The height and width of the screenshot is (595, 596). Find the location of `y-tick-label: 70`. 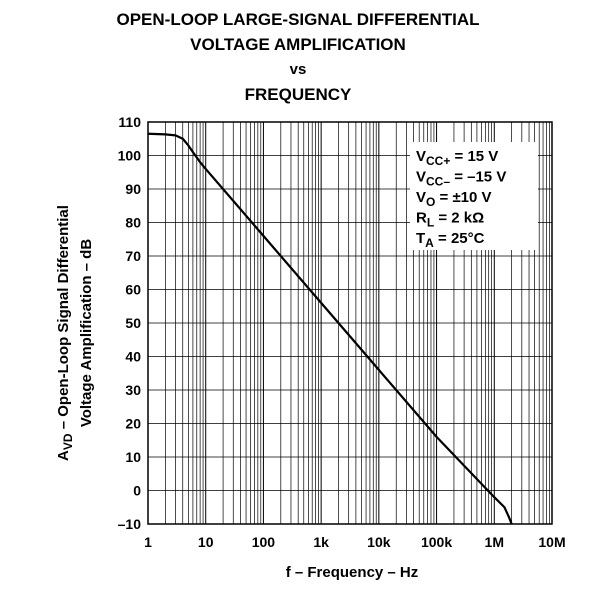

y-tick-label: 70 is located at coordinates (133, 256).